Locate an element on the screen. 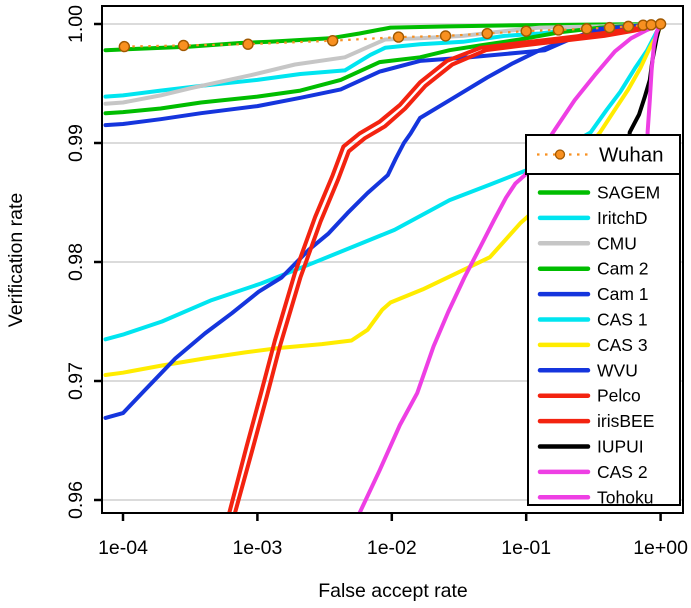 This screenshot has width=691, height=608. legend-item-label: CMU is located at coordinates (617, 243).